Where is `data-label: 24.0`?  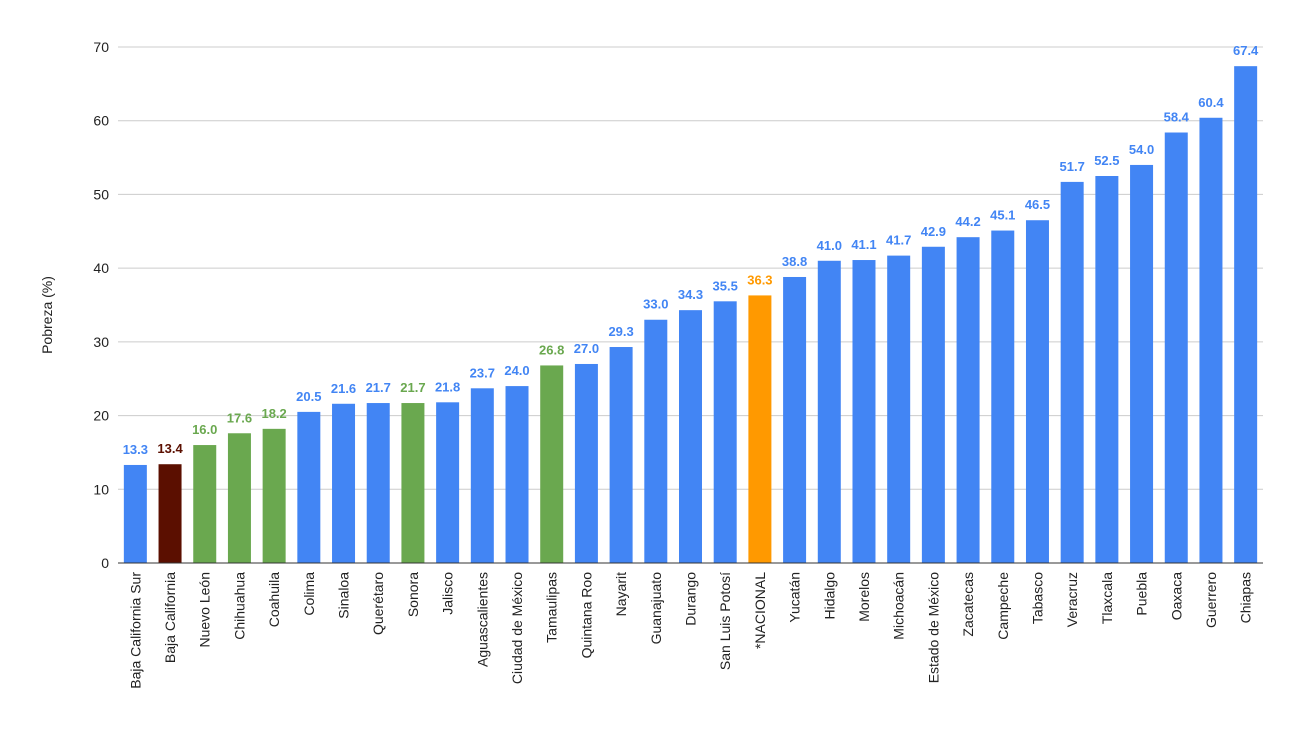 data-label: 24.0 is located at coordinates (516, 370).